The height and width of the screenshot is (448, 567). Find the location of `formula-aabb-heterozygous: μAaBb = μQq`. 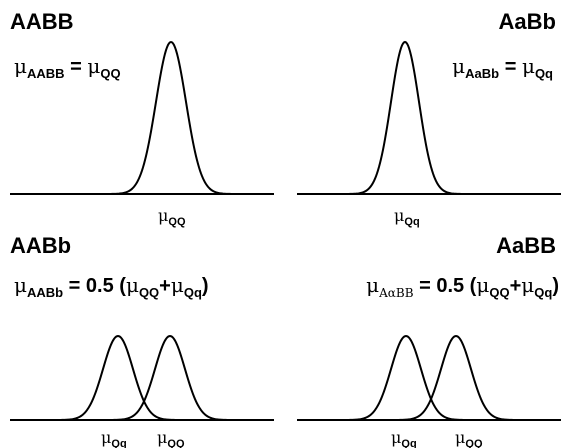

formula-aabb-heterozygous: μAaBb = μQq is located at coordinates (502, 67).